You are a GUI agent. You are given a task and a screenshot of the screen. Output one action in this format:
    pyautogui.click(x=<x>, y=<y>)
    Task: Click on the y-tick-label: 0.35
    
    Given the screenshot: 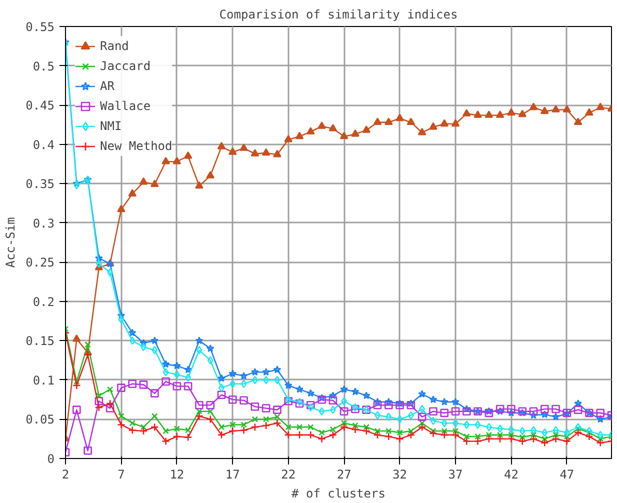 What is the action you would take?
    pyautogui.click(x=40, y=184)
    